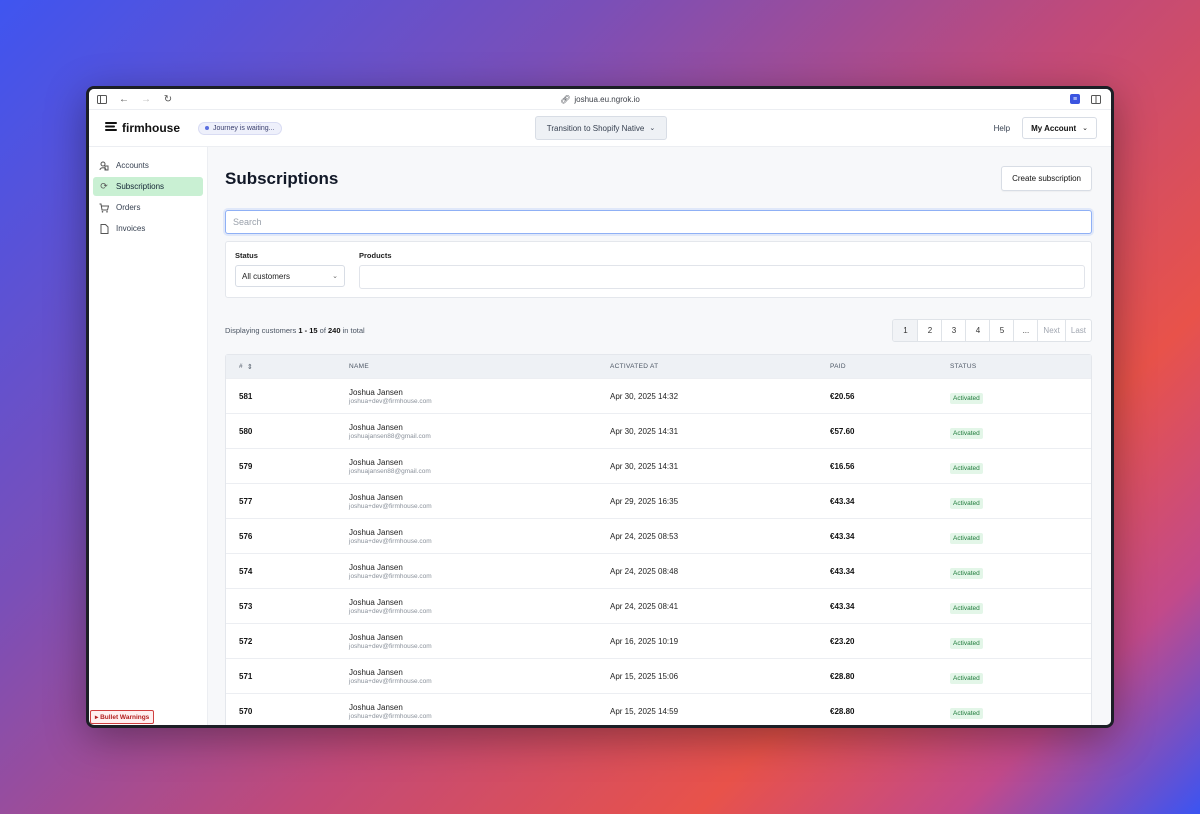  I want to click on sidebar-item-accounts: Accounts, so click(148, 165).